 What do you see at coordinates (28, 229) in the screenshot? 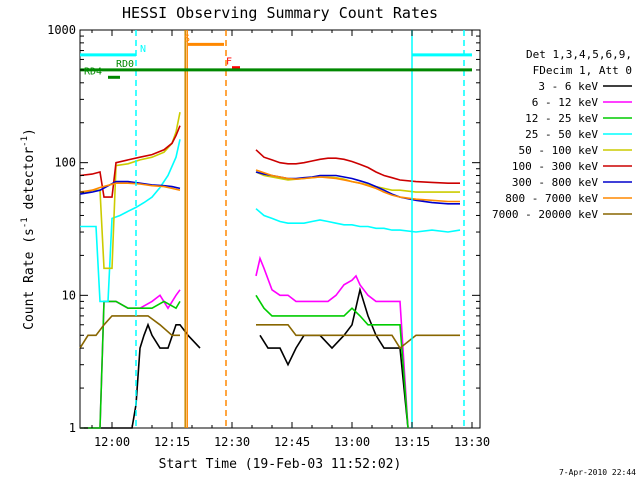
I see `y-axis-label: Count Rate (s-1 detector-1)` at bounding box center [28, 229].